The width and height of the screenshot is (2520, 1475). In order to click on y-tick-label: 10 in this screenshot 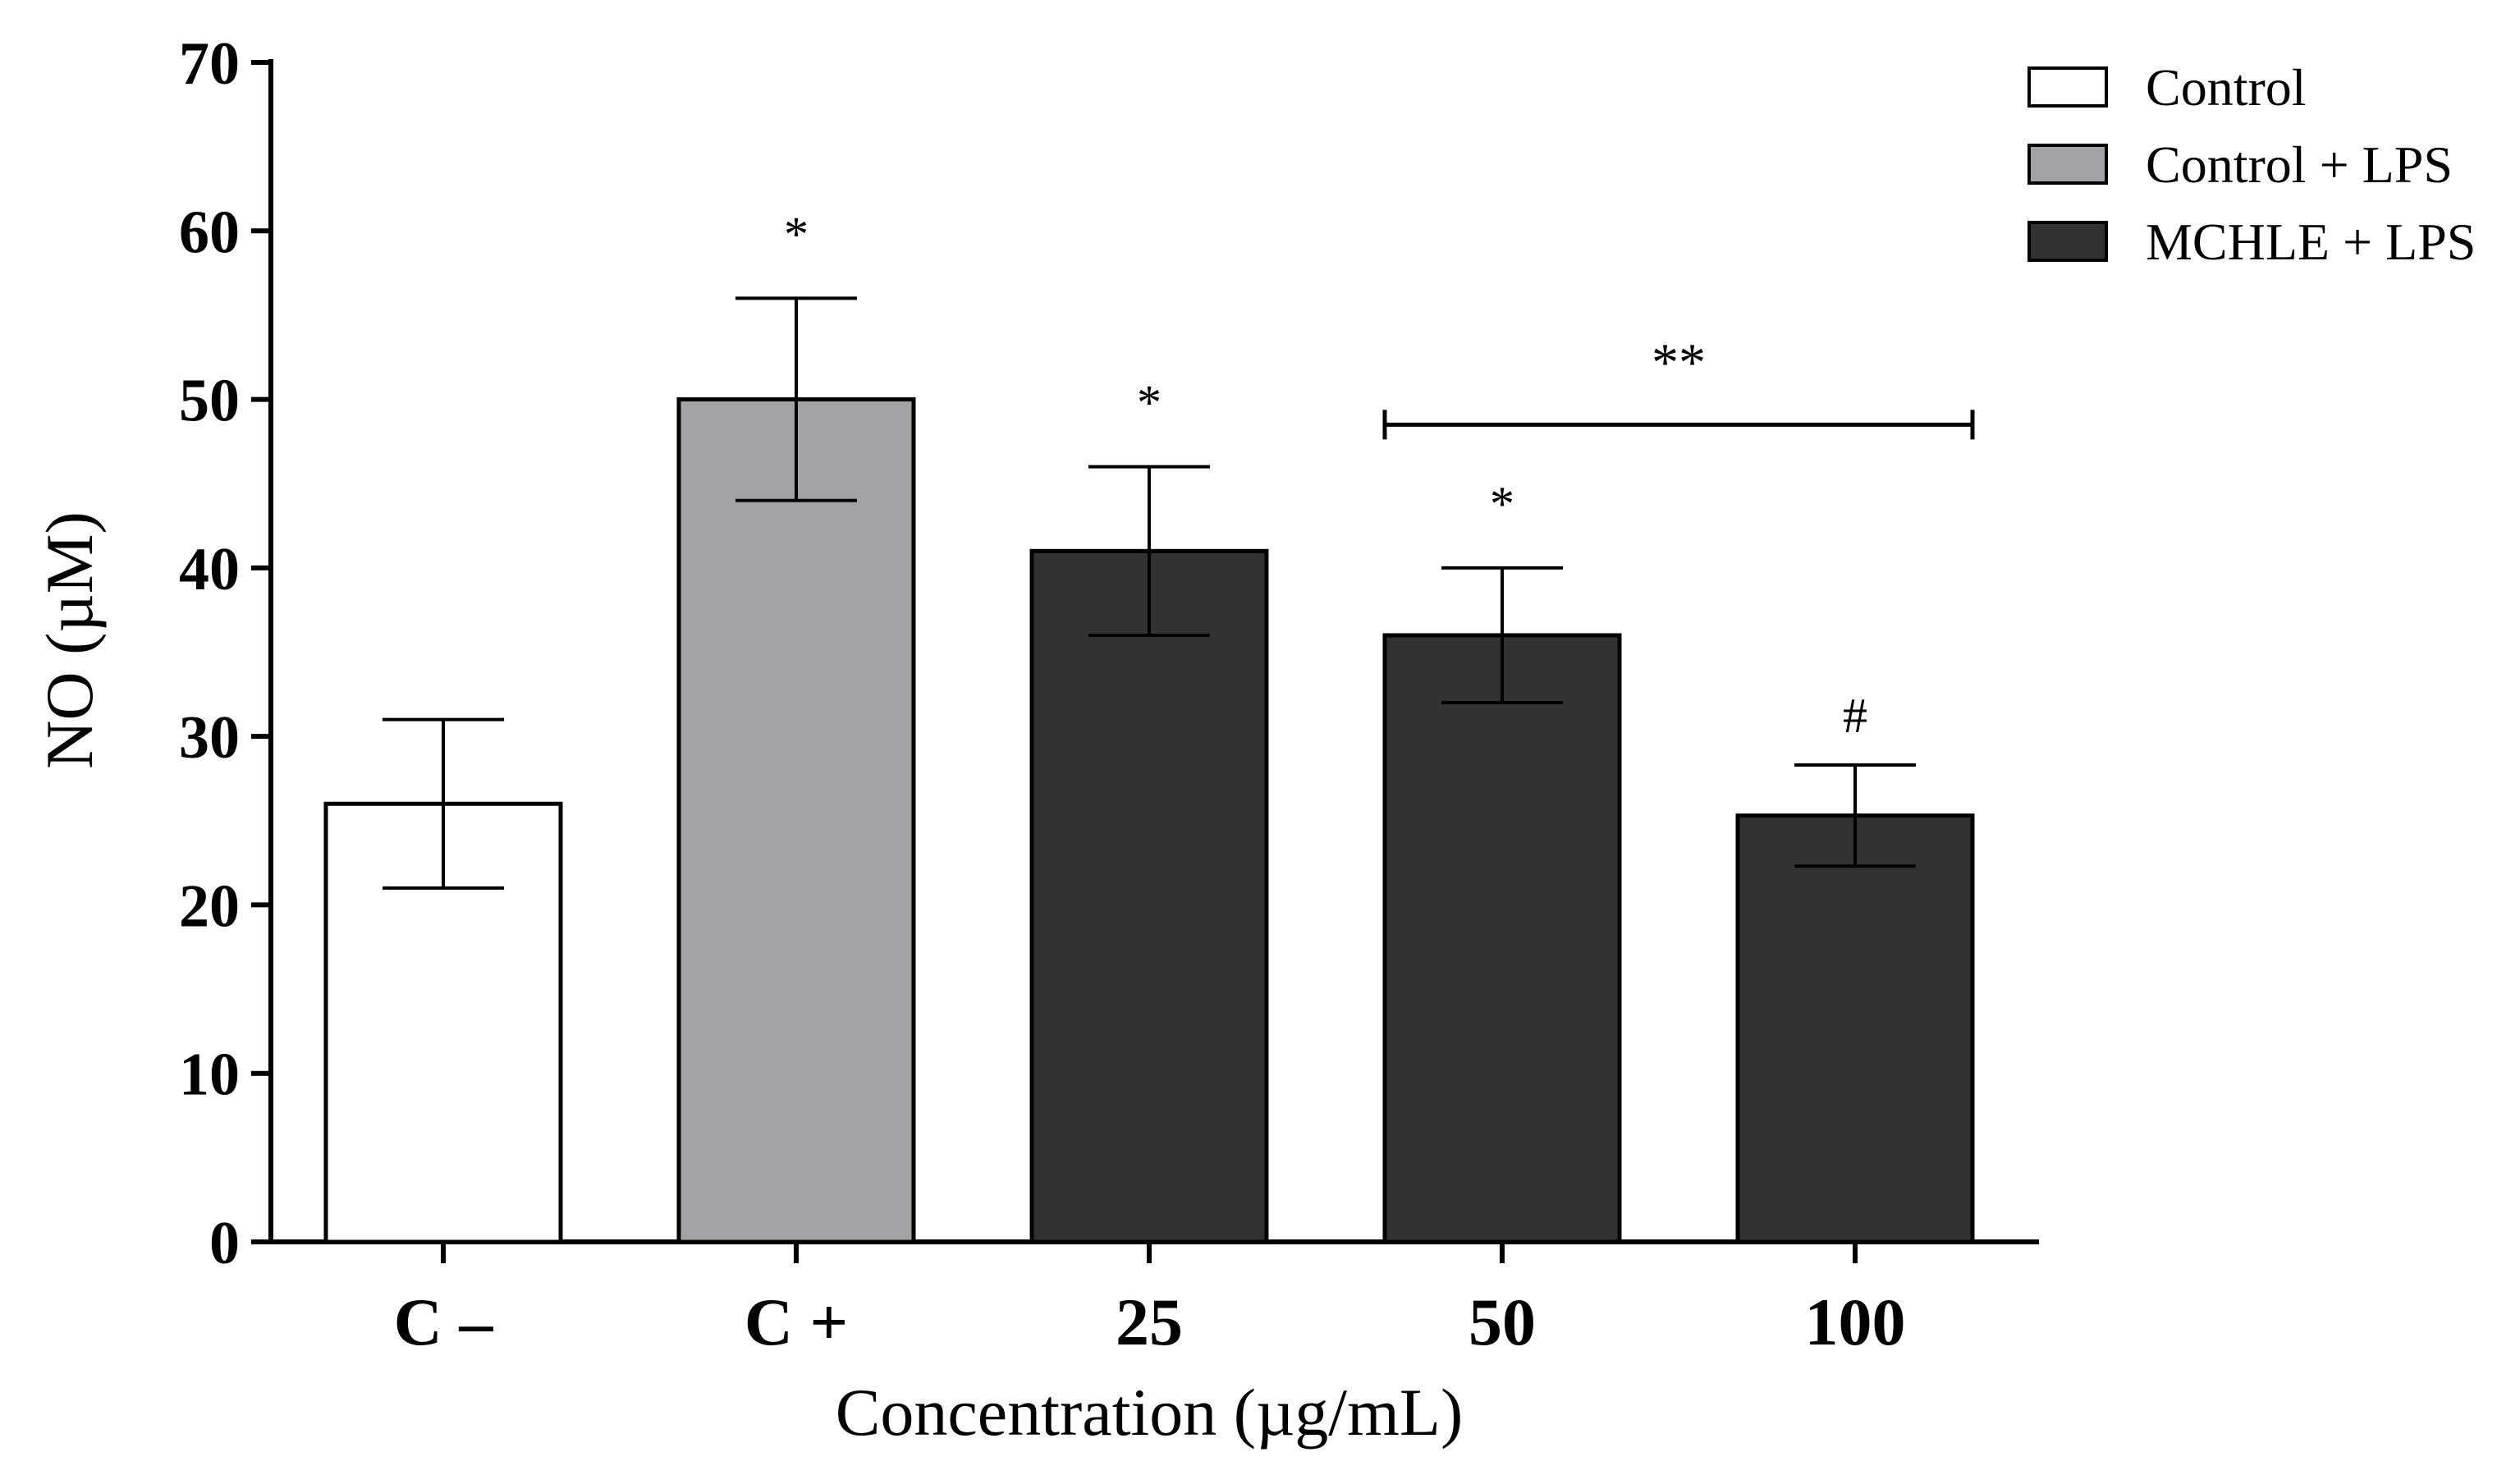, I will do `click(209, 1075)`.